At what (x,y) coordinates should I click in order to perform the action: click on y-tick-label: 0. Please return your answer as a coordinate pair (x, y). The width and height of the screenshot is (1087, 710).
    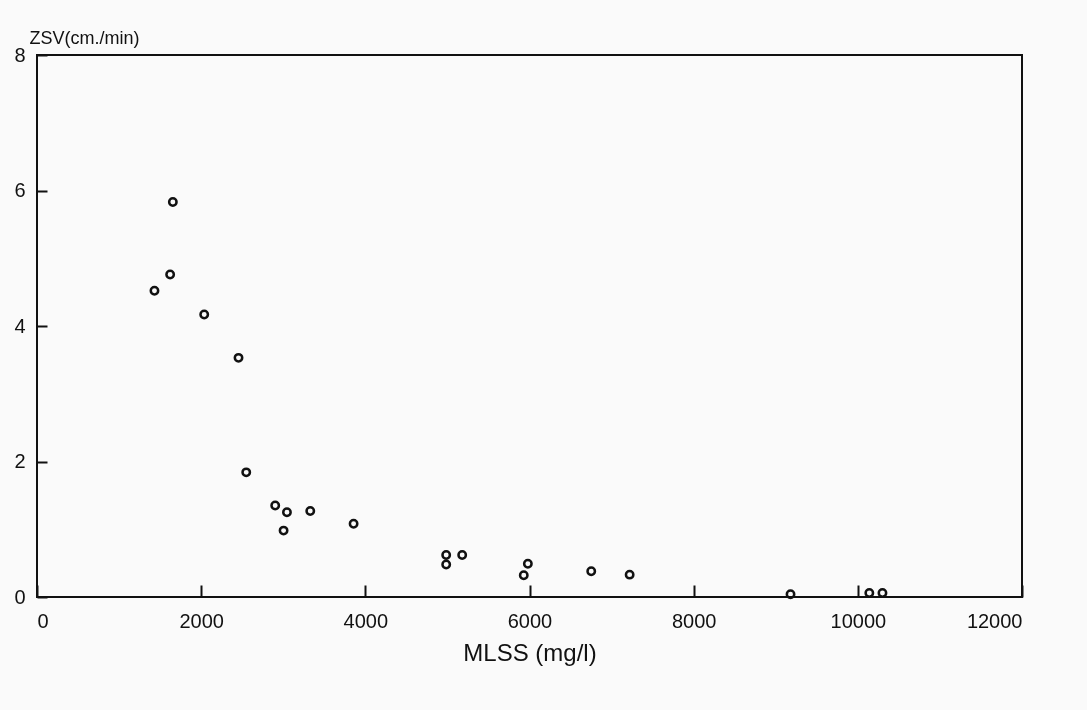
    Looking at the image, I should click on (20, 596).